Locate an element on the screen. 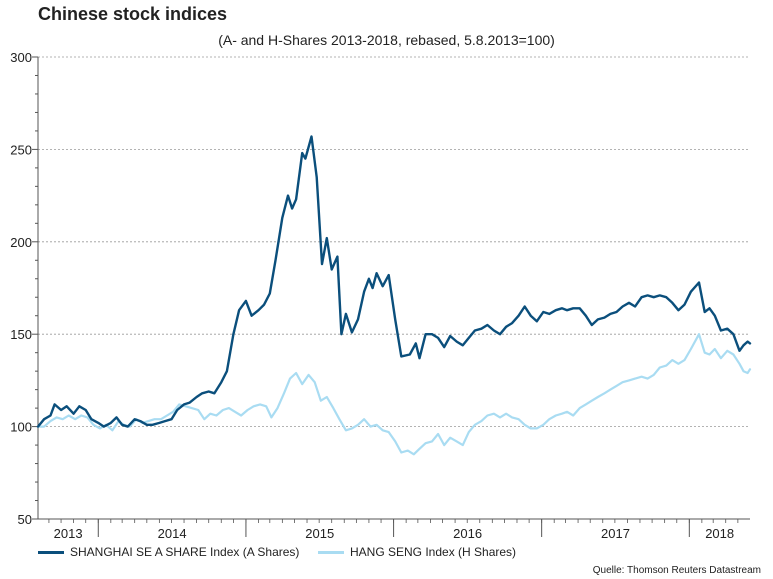 This screenshot has height=579, width=773. legend-swatch-a-shares is located at coordinates (51, 552).